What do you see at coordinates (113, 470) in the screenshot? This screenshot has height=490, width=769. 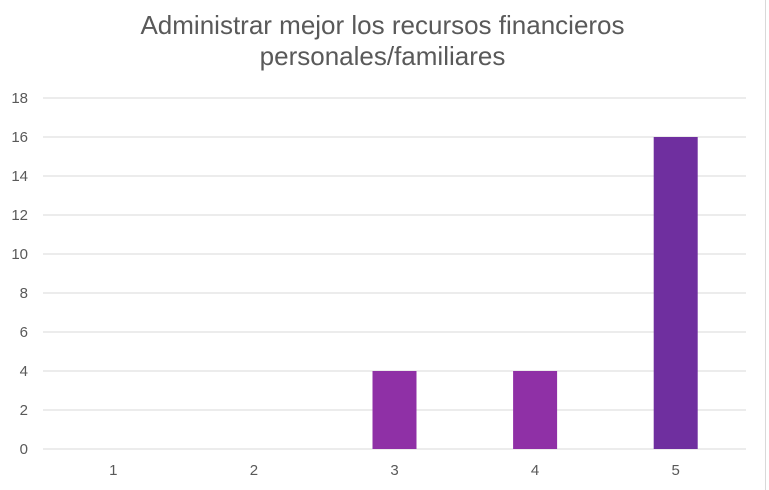 I see `x-tick-label: 1` at bounding box center [113, 470].